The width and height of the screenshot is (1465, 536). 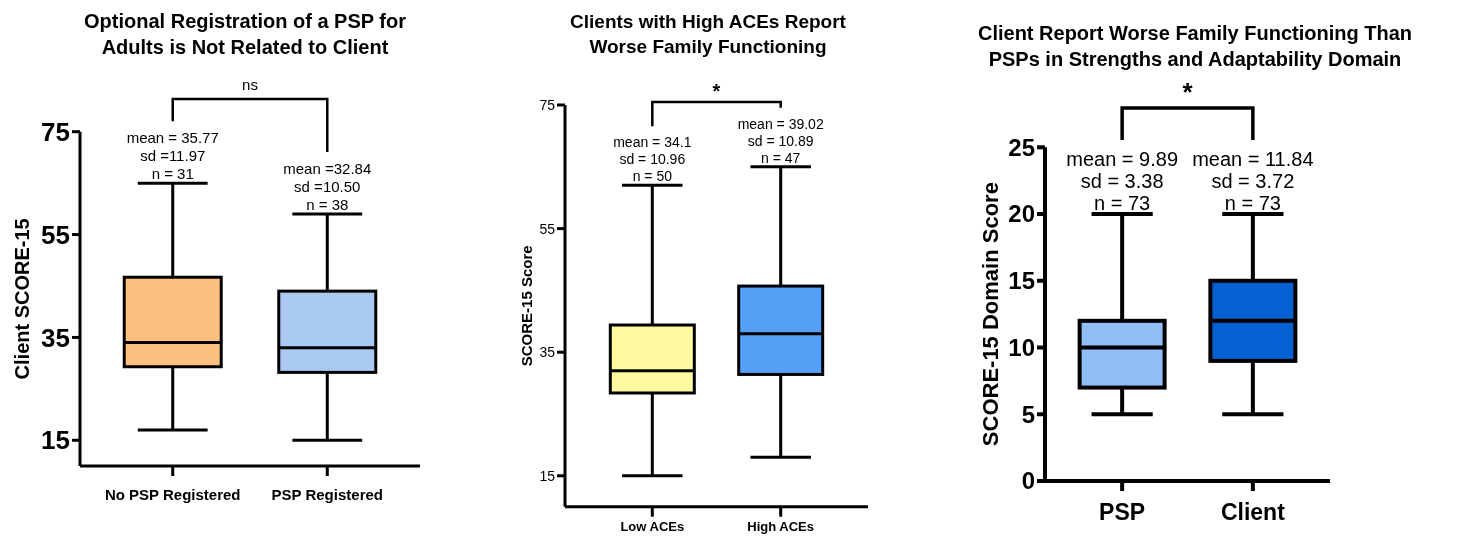 What do you see at coordinates (990, 314) in the screenshot?
I see `y-axis-title: SCORE-15 Domain Score` at bounding box center [990, 314].